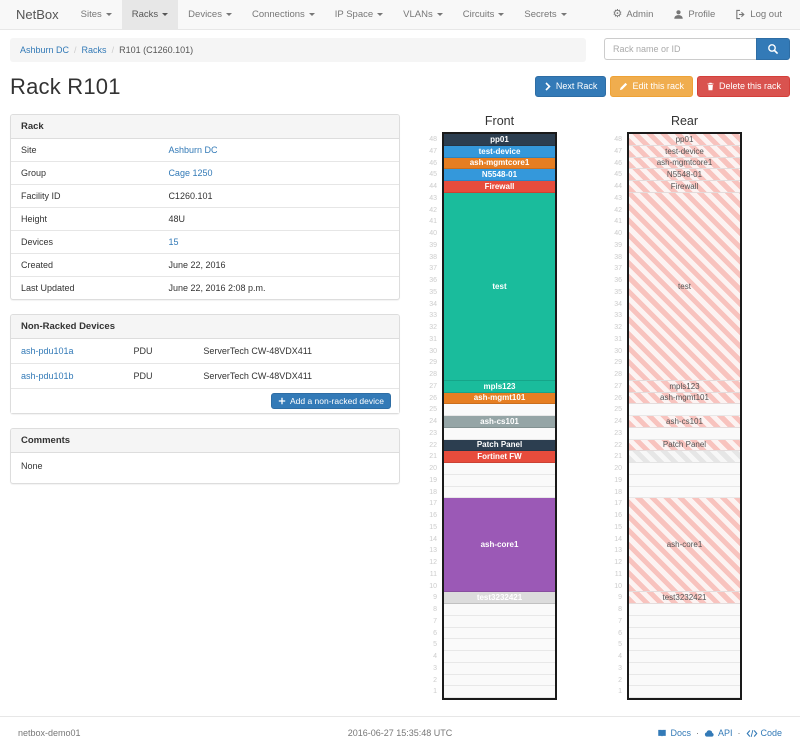  I want to click on delete-rack-button: Delete this rack, so click(743, 86).